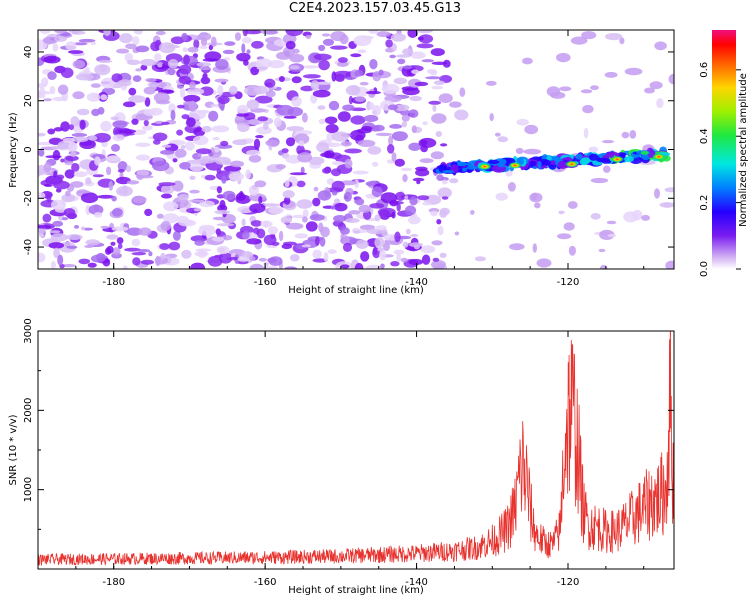  I want to click on x-tick-label: -140, so click(416, 282).